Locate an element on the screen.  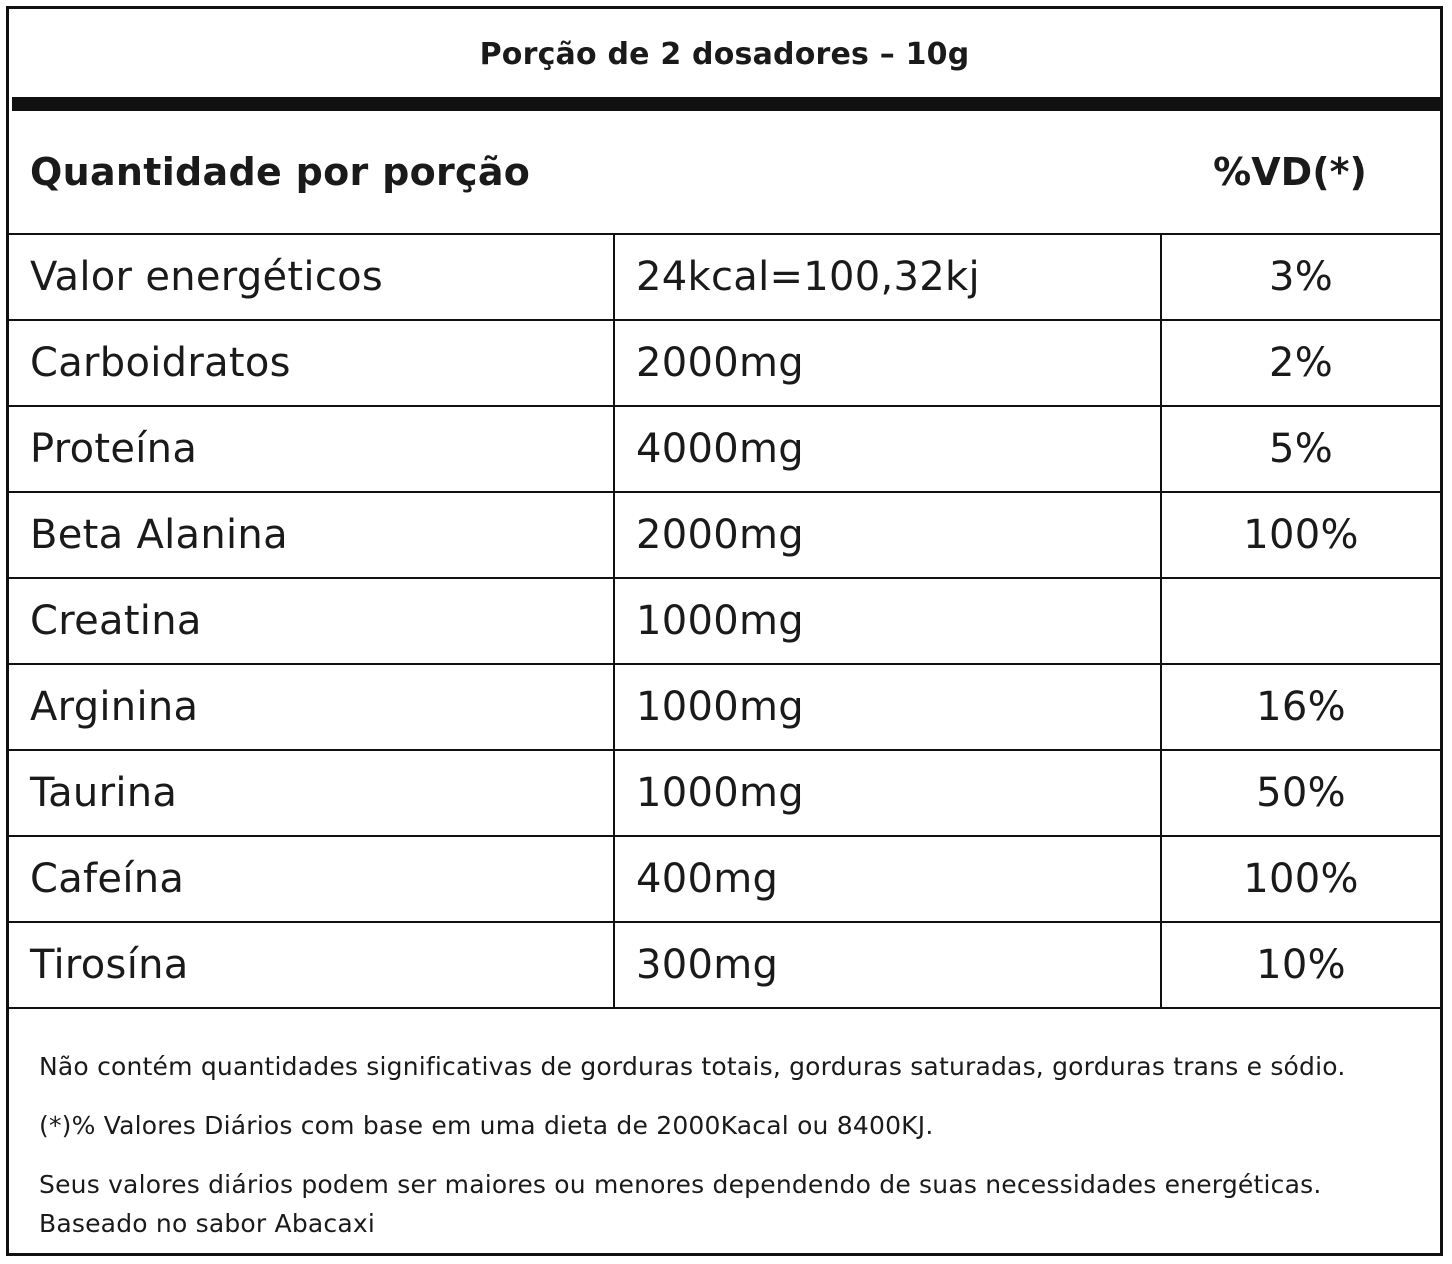
nutrient-name: Carboidratos is located at coordinates (312, 362).